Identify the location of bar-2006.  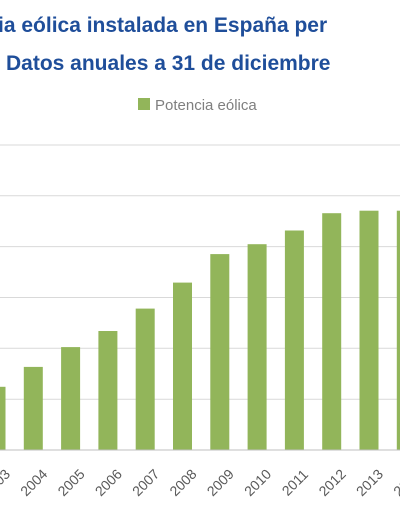
(108, 390).